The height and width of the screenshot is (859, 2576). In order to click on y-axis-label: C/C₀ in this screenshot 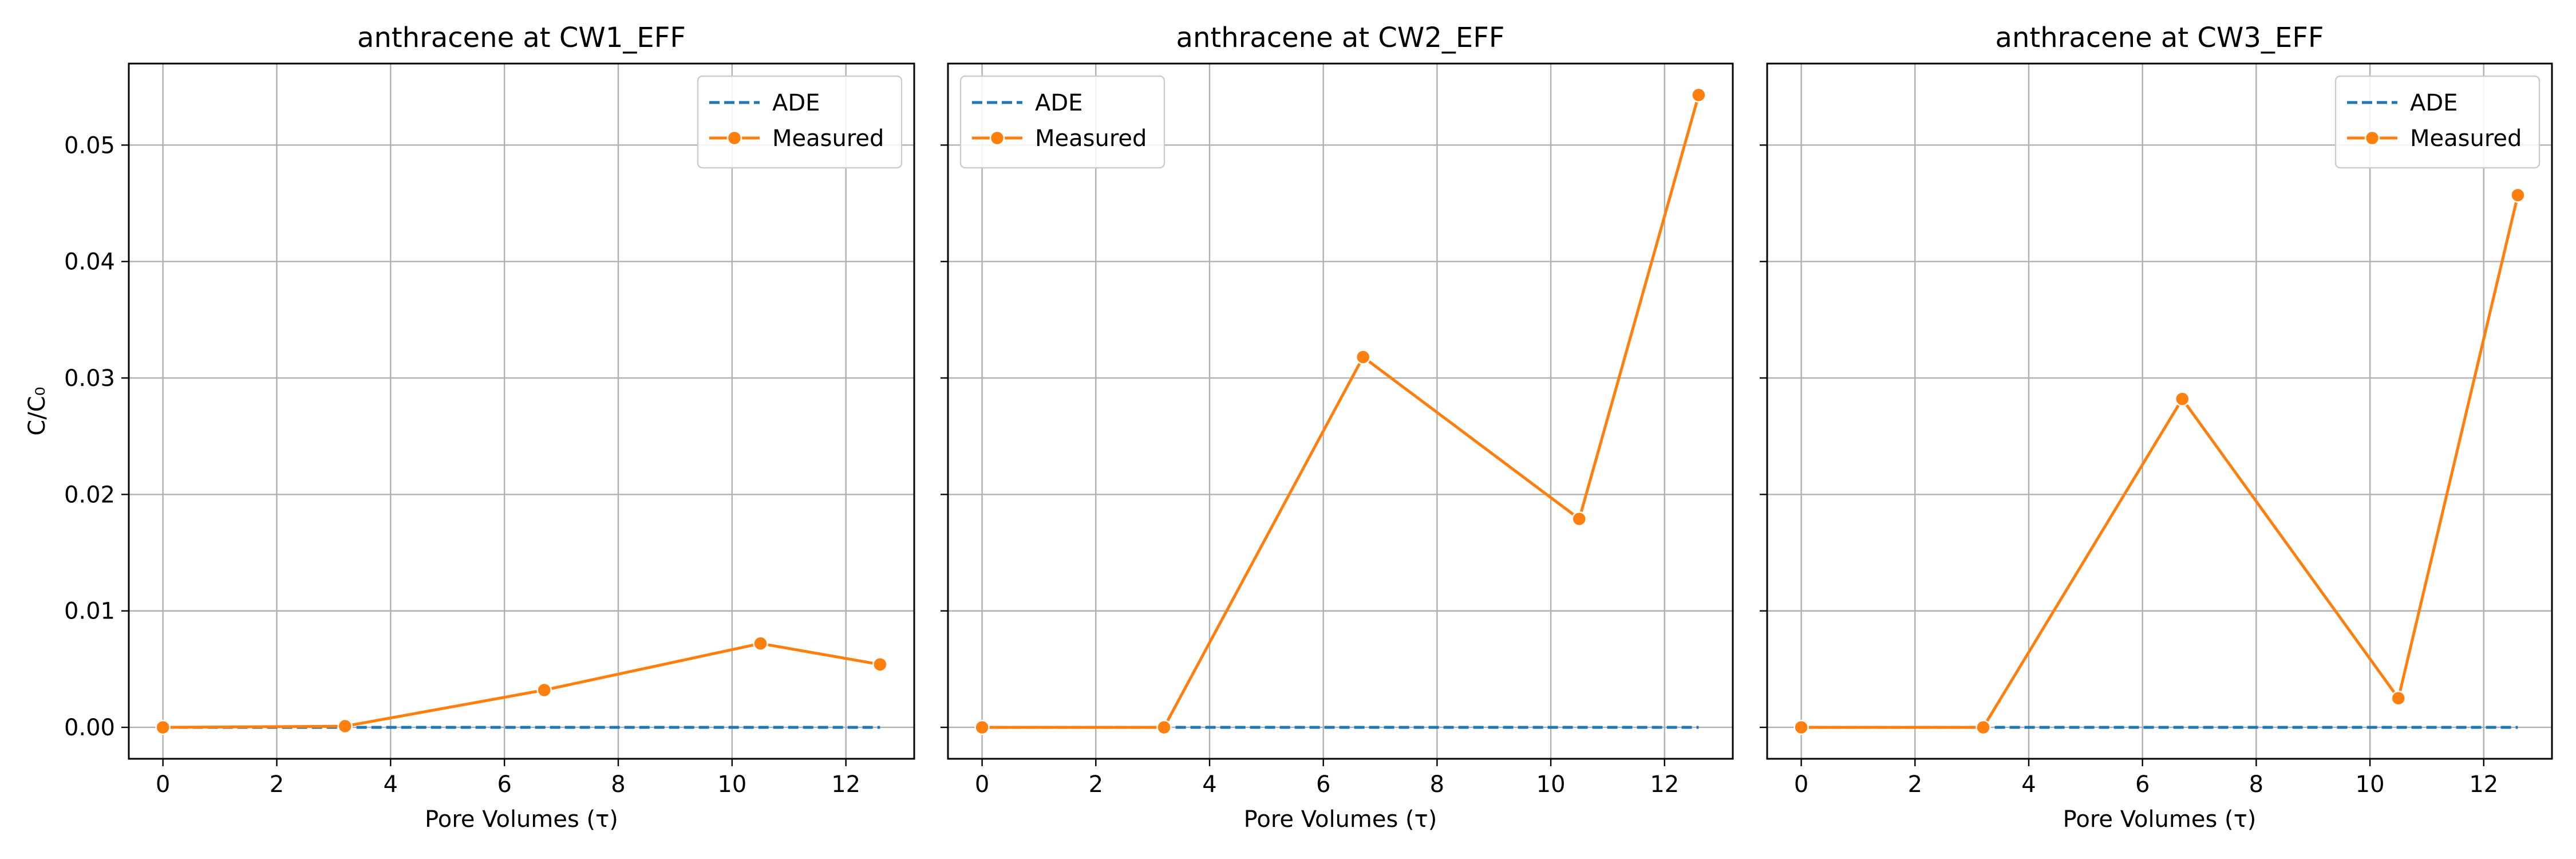, I will do `click(37, 411)`.